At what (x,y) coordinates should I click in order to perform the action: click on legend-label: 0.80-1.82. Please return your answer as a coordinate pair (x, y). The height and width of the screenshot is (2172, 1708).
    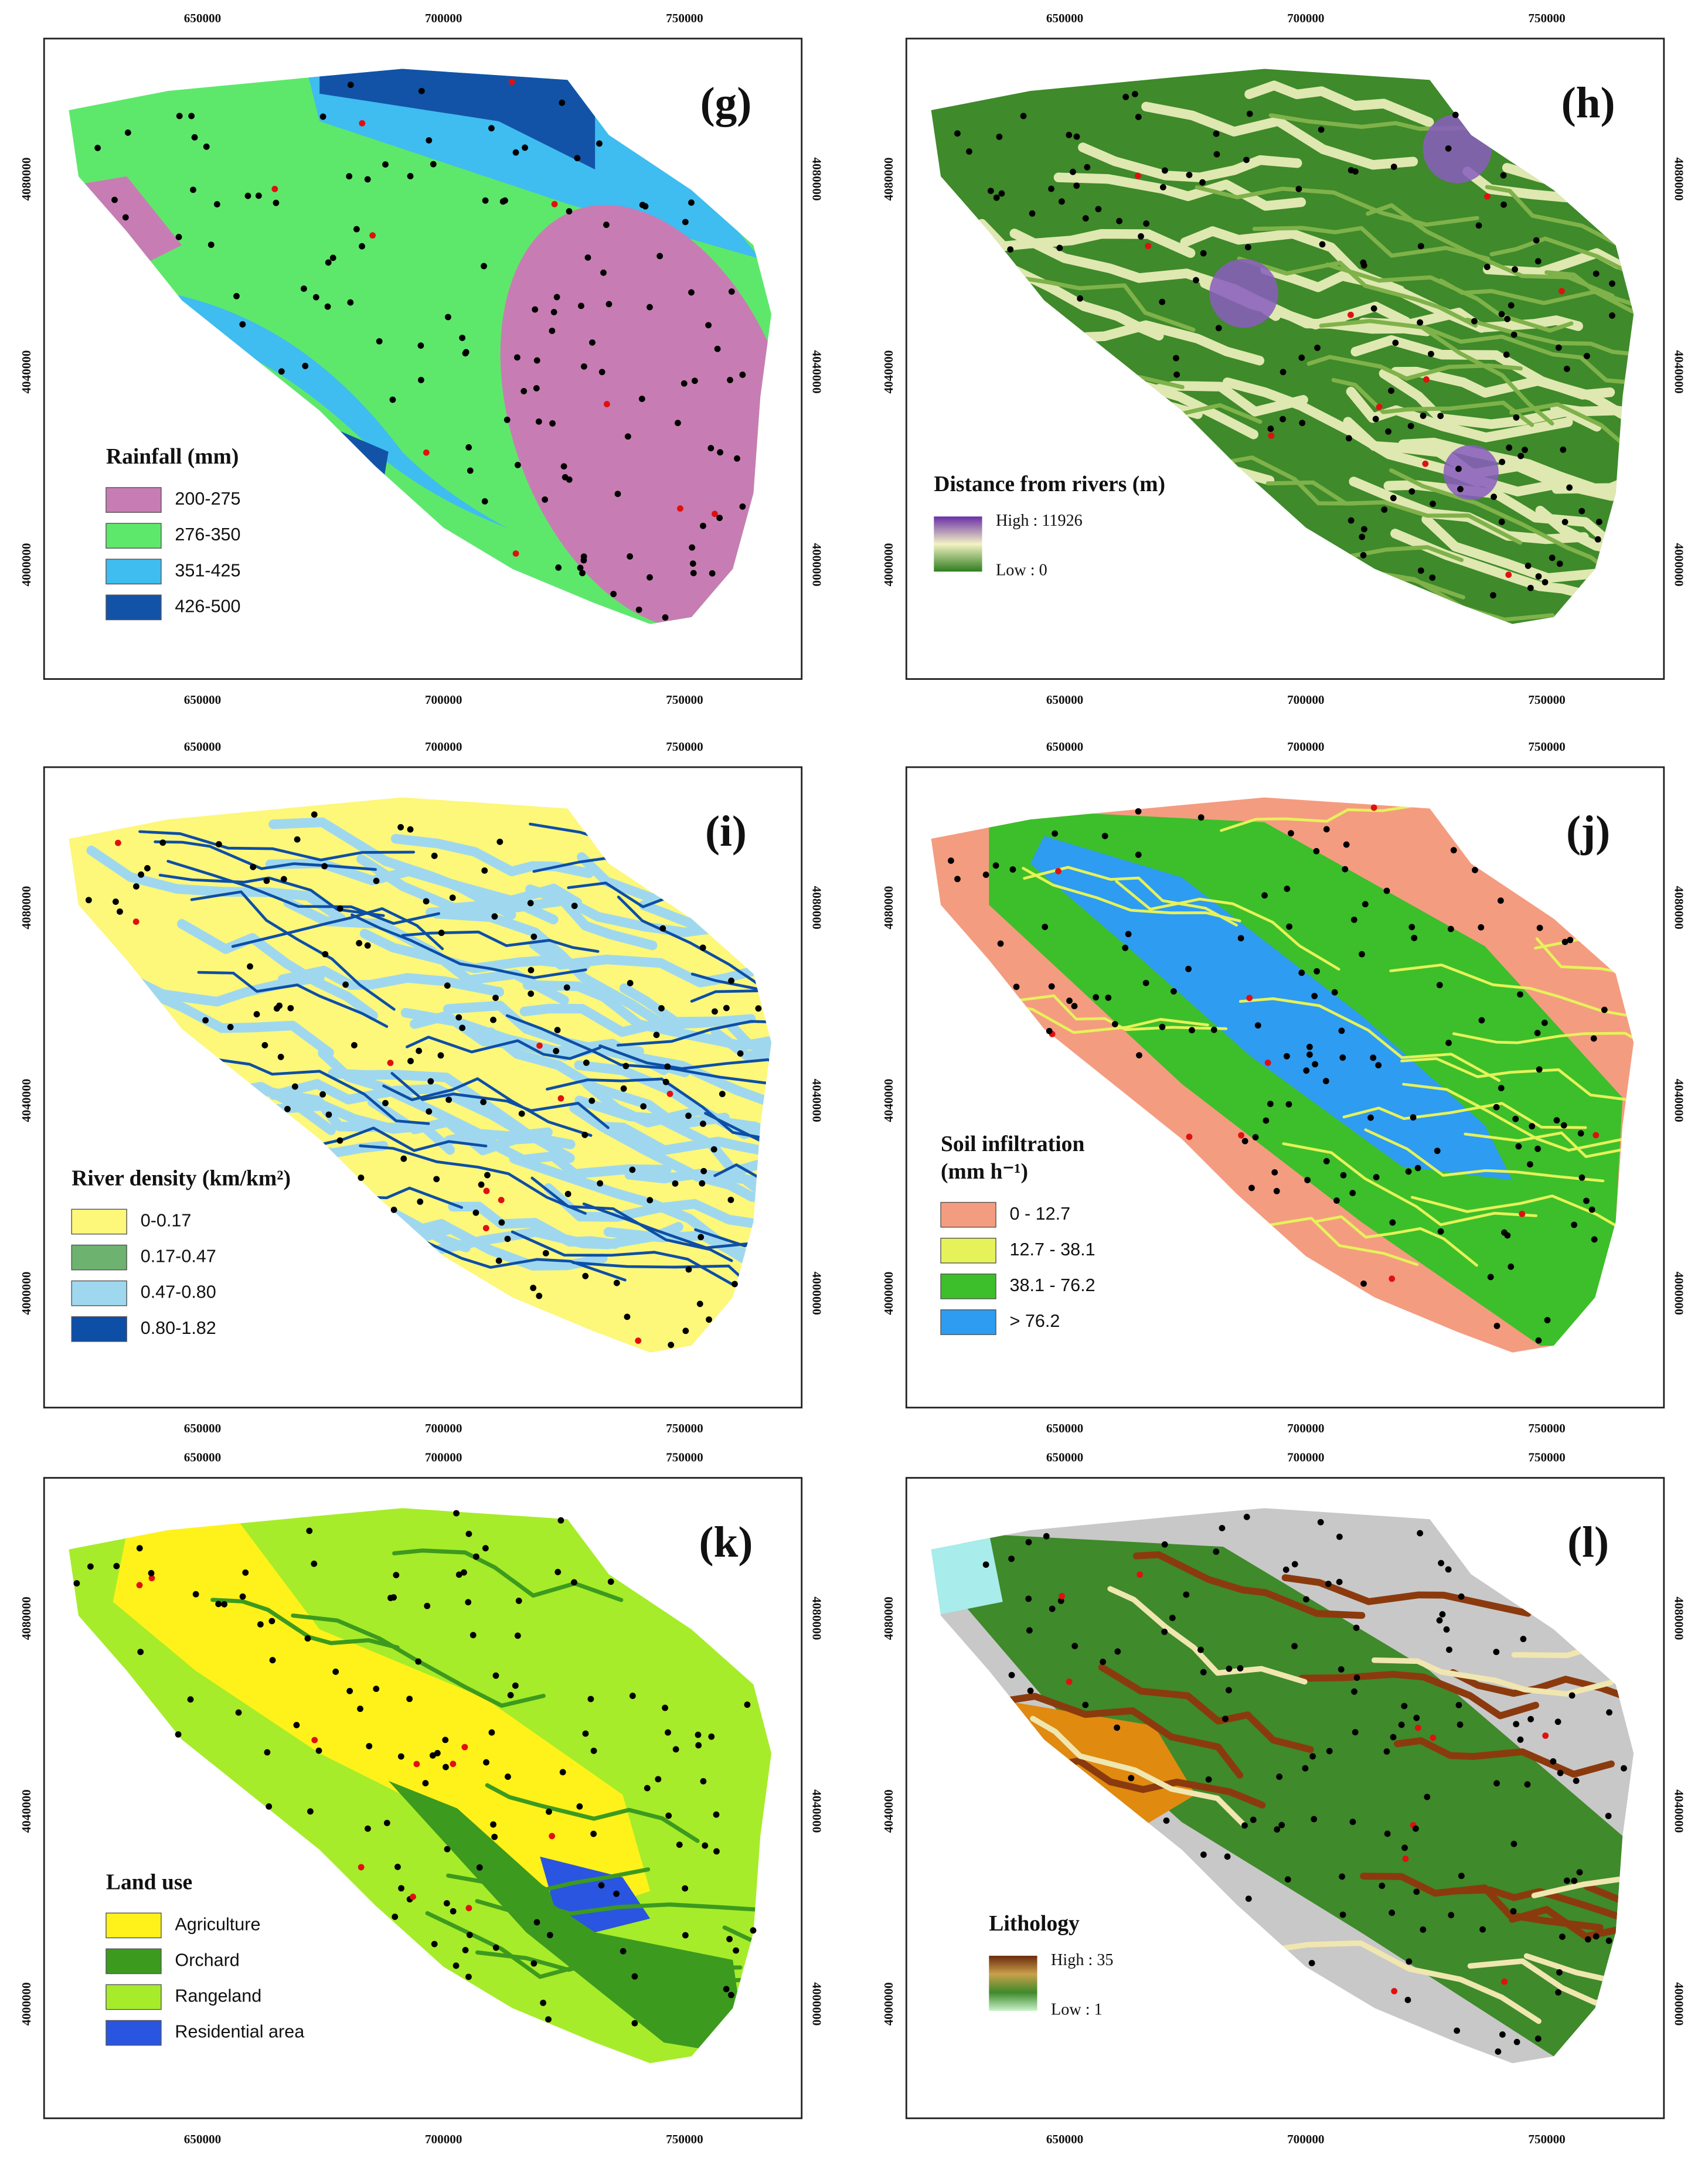
    Looking at the image, I should click on (178, 1328).